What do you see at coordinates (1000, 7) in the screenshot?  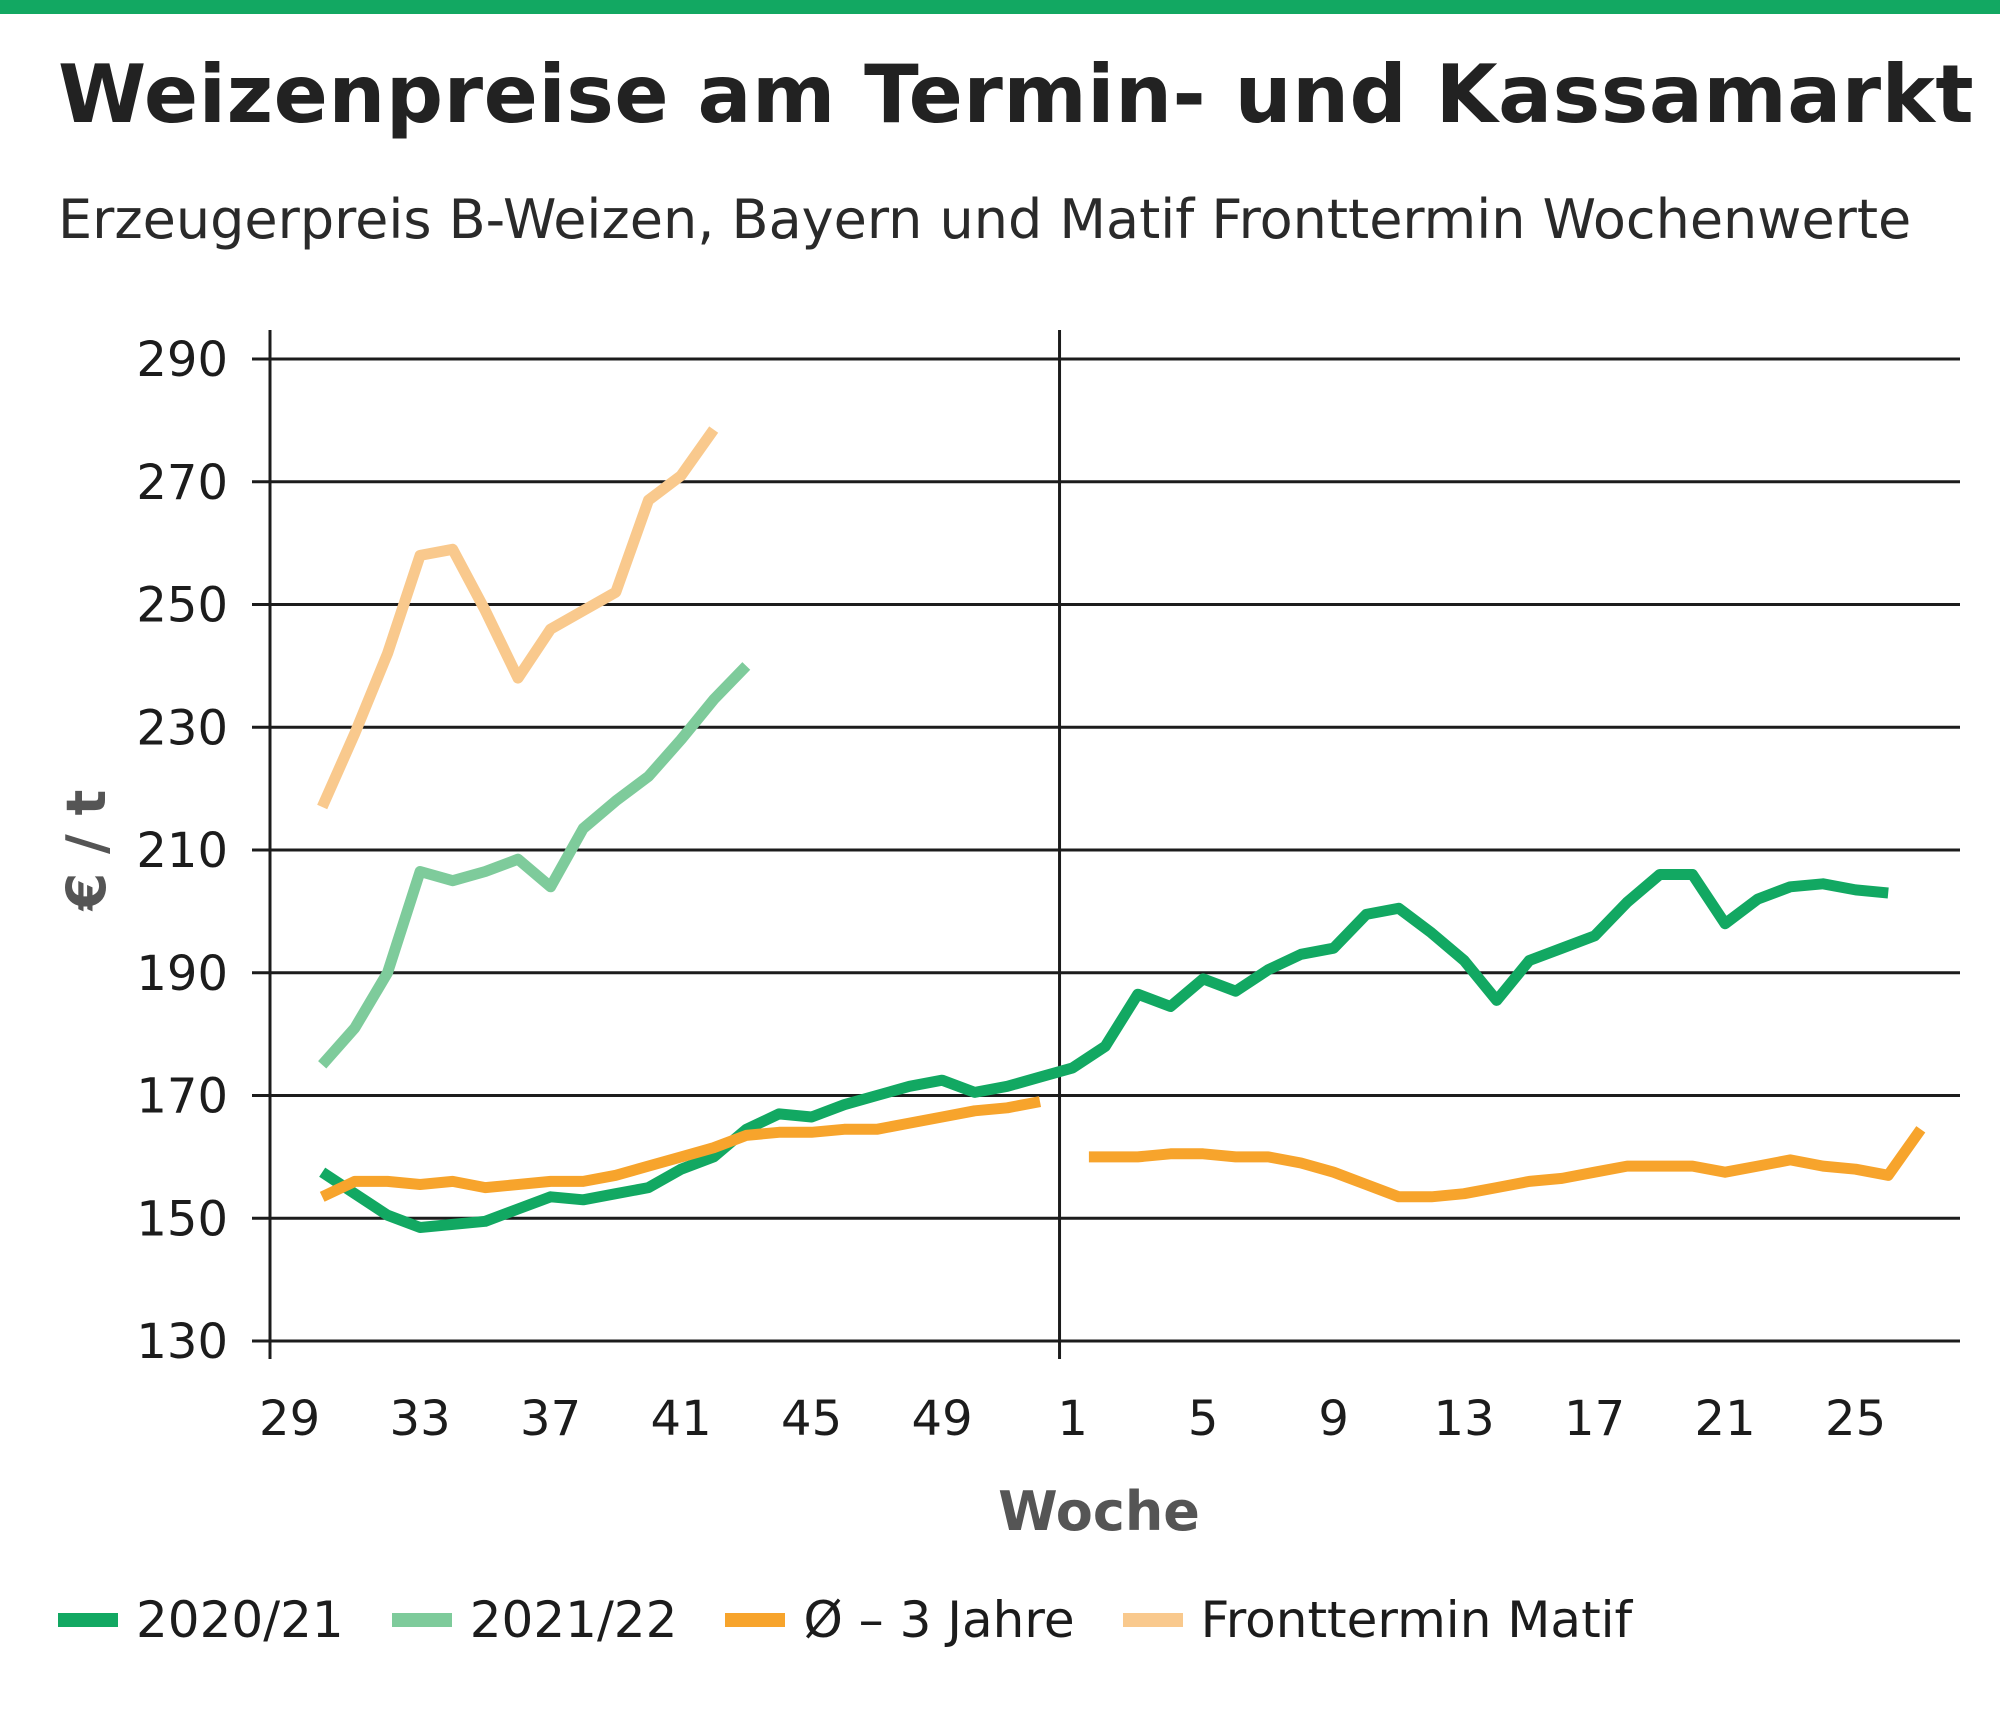 I see `top-accent-bar` at bounding box center [1000, 7].